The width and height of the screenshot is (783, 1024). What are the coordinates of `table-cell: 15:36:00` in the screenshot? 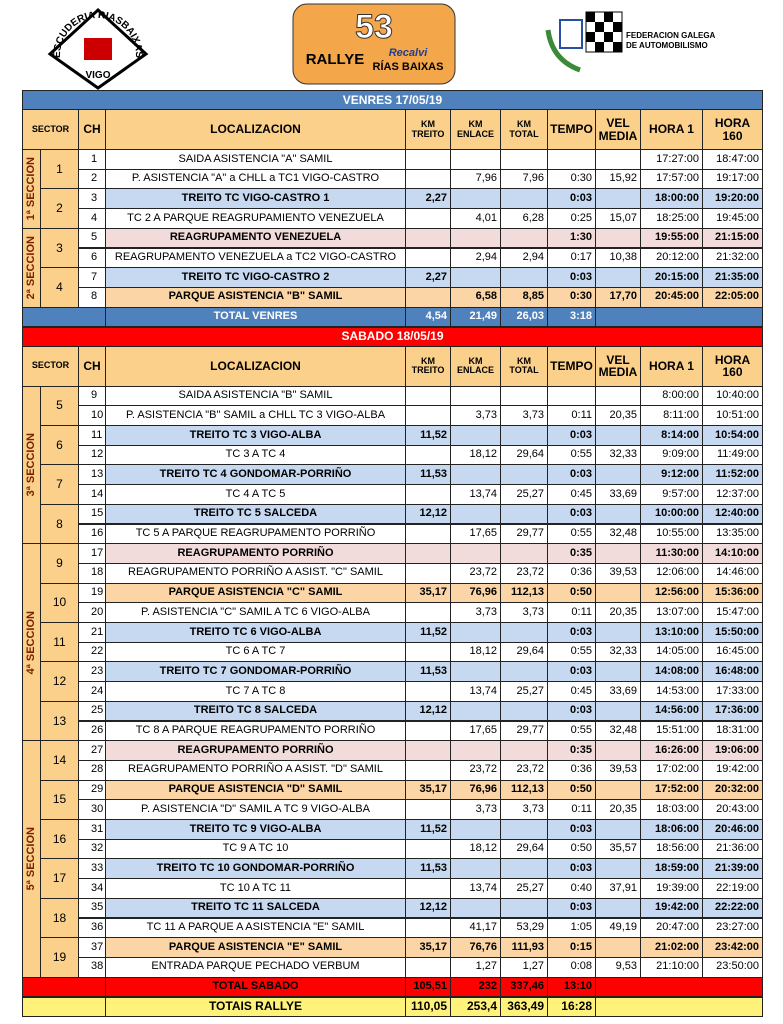 It's located at (732, 593).